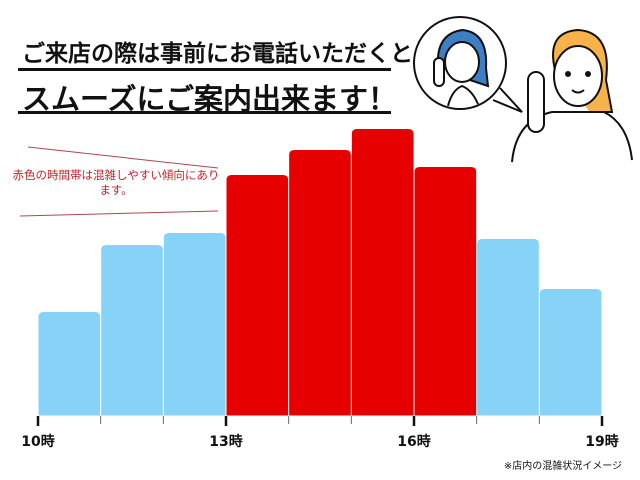 This screenshot has height=480, width=640. Describe the element at coordinates (562, 466) in the screenshot. I see `footnote: ※店内の混雑状況イメージ` at that location.